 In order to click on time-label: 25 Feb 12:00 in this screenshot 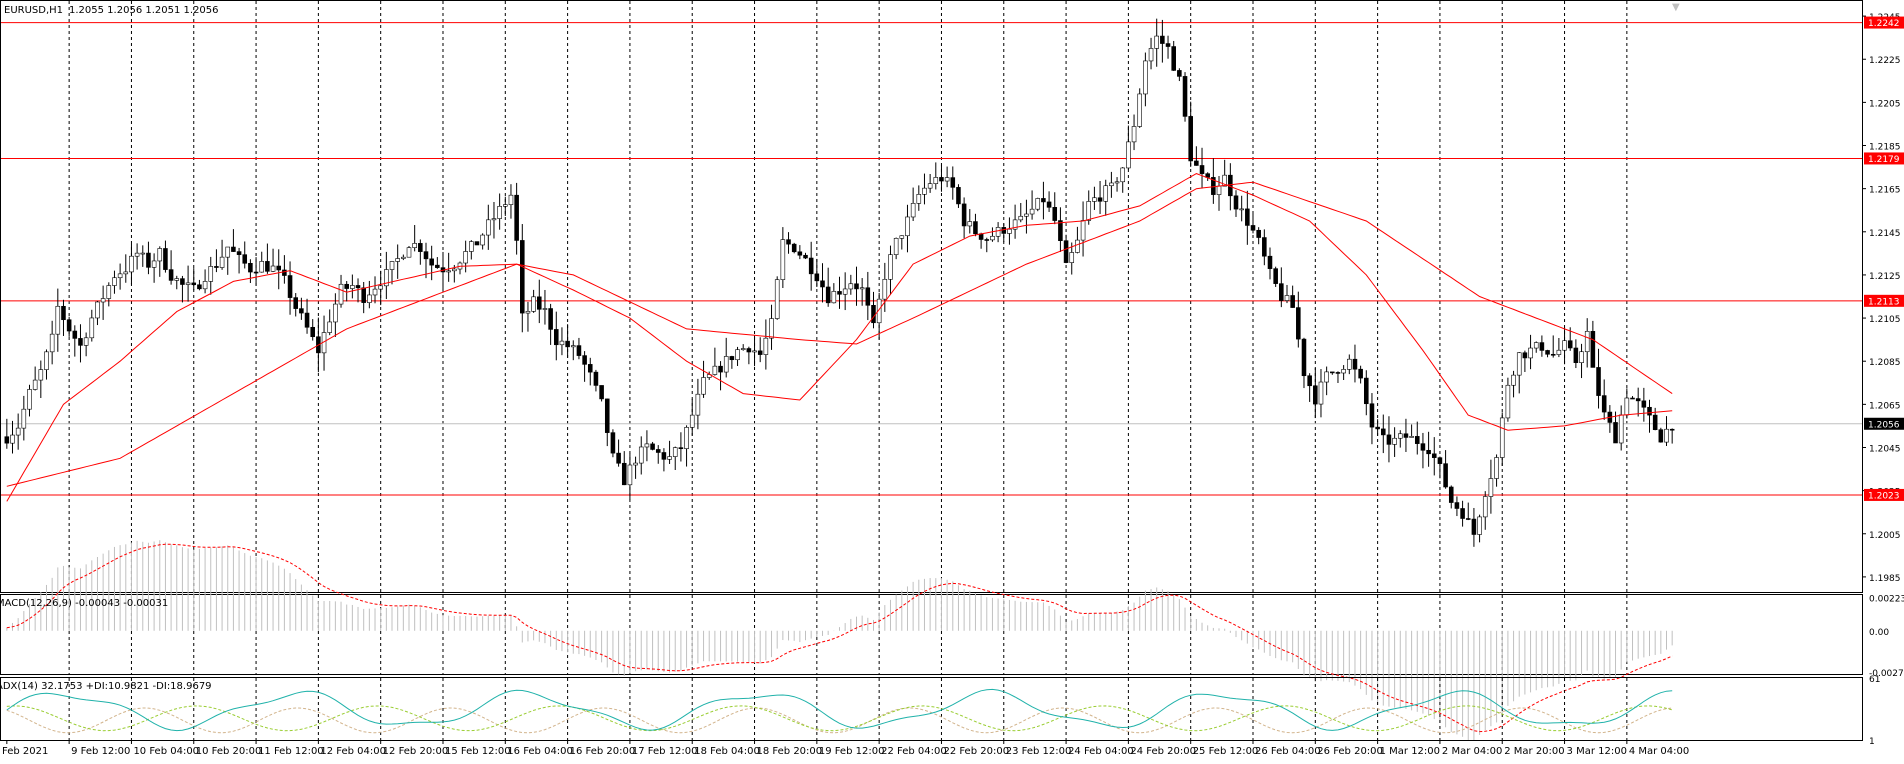, I will do `click(1226, 751)`.